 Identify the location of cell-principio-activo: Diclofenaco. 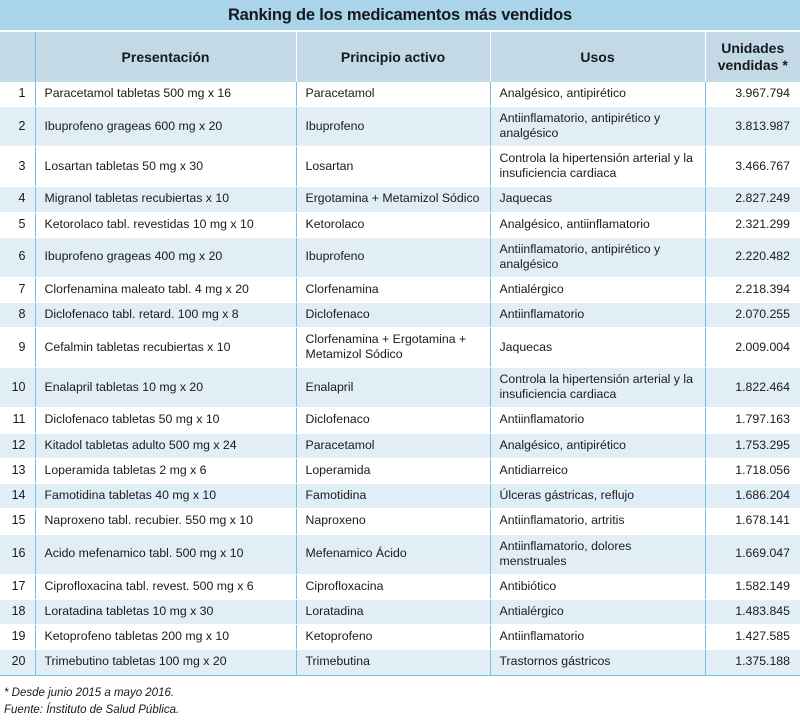
(393, 420).